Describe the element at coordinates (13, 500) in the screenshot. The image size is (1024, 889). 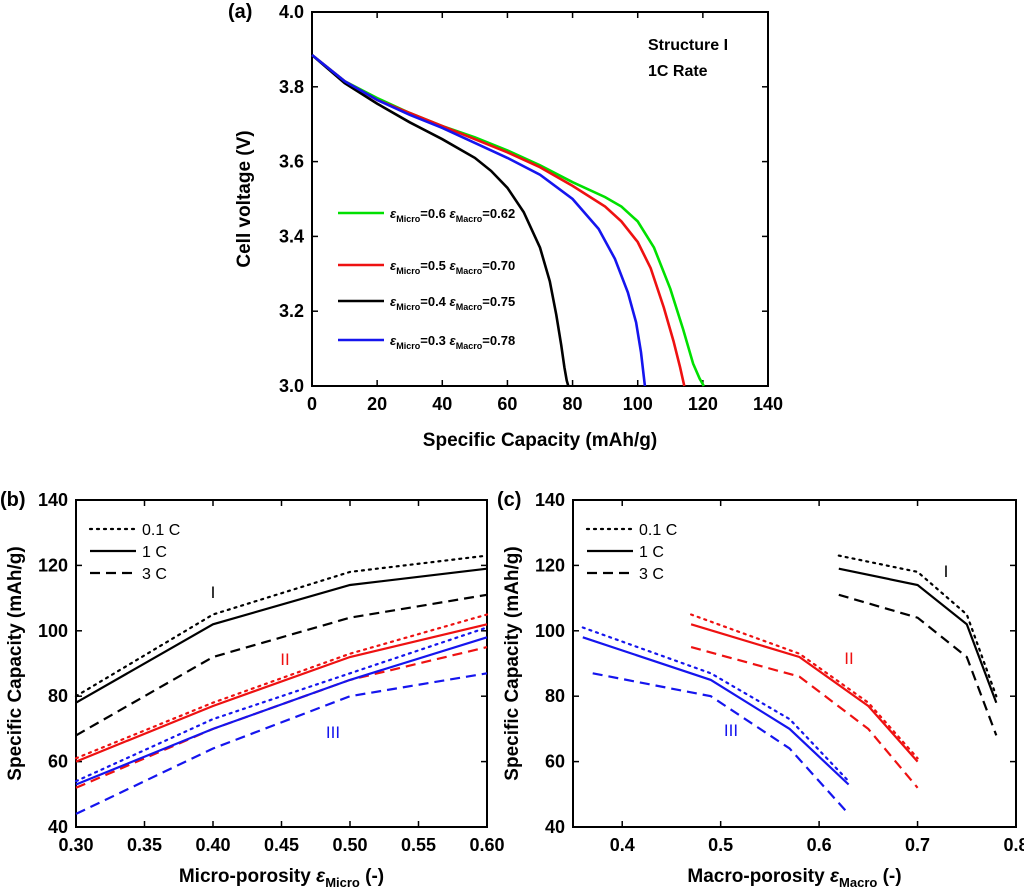
I see `panel-label: (b)` at that location.